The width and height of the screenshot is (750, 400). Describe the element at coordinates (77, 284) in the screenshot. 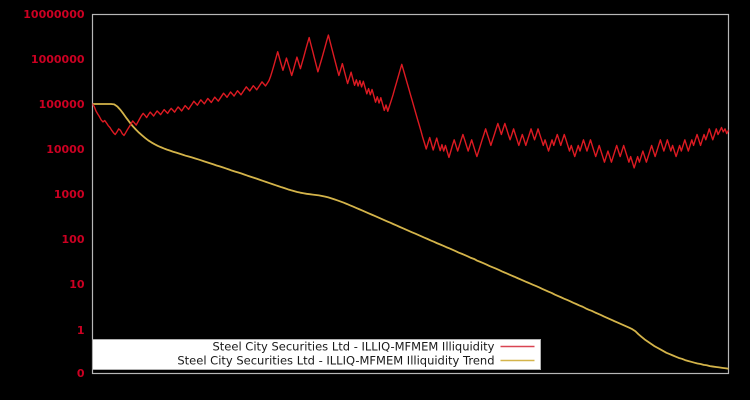

I see `y-axis-tick-label: 10` at that location.